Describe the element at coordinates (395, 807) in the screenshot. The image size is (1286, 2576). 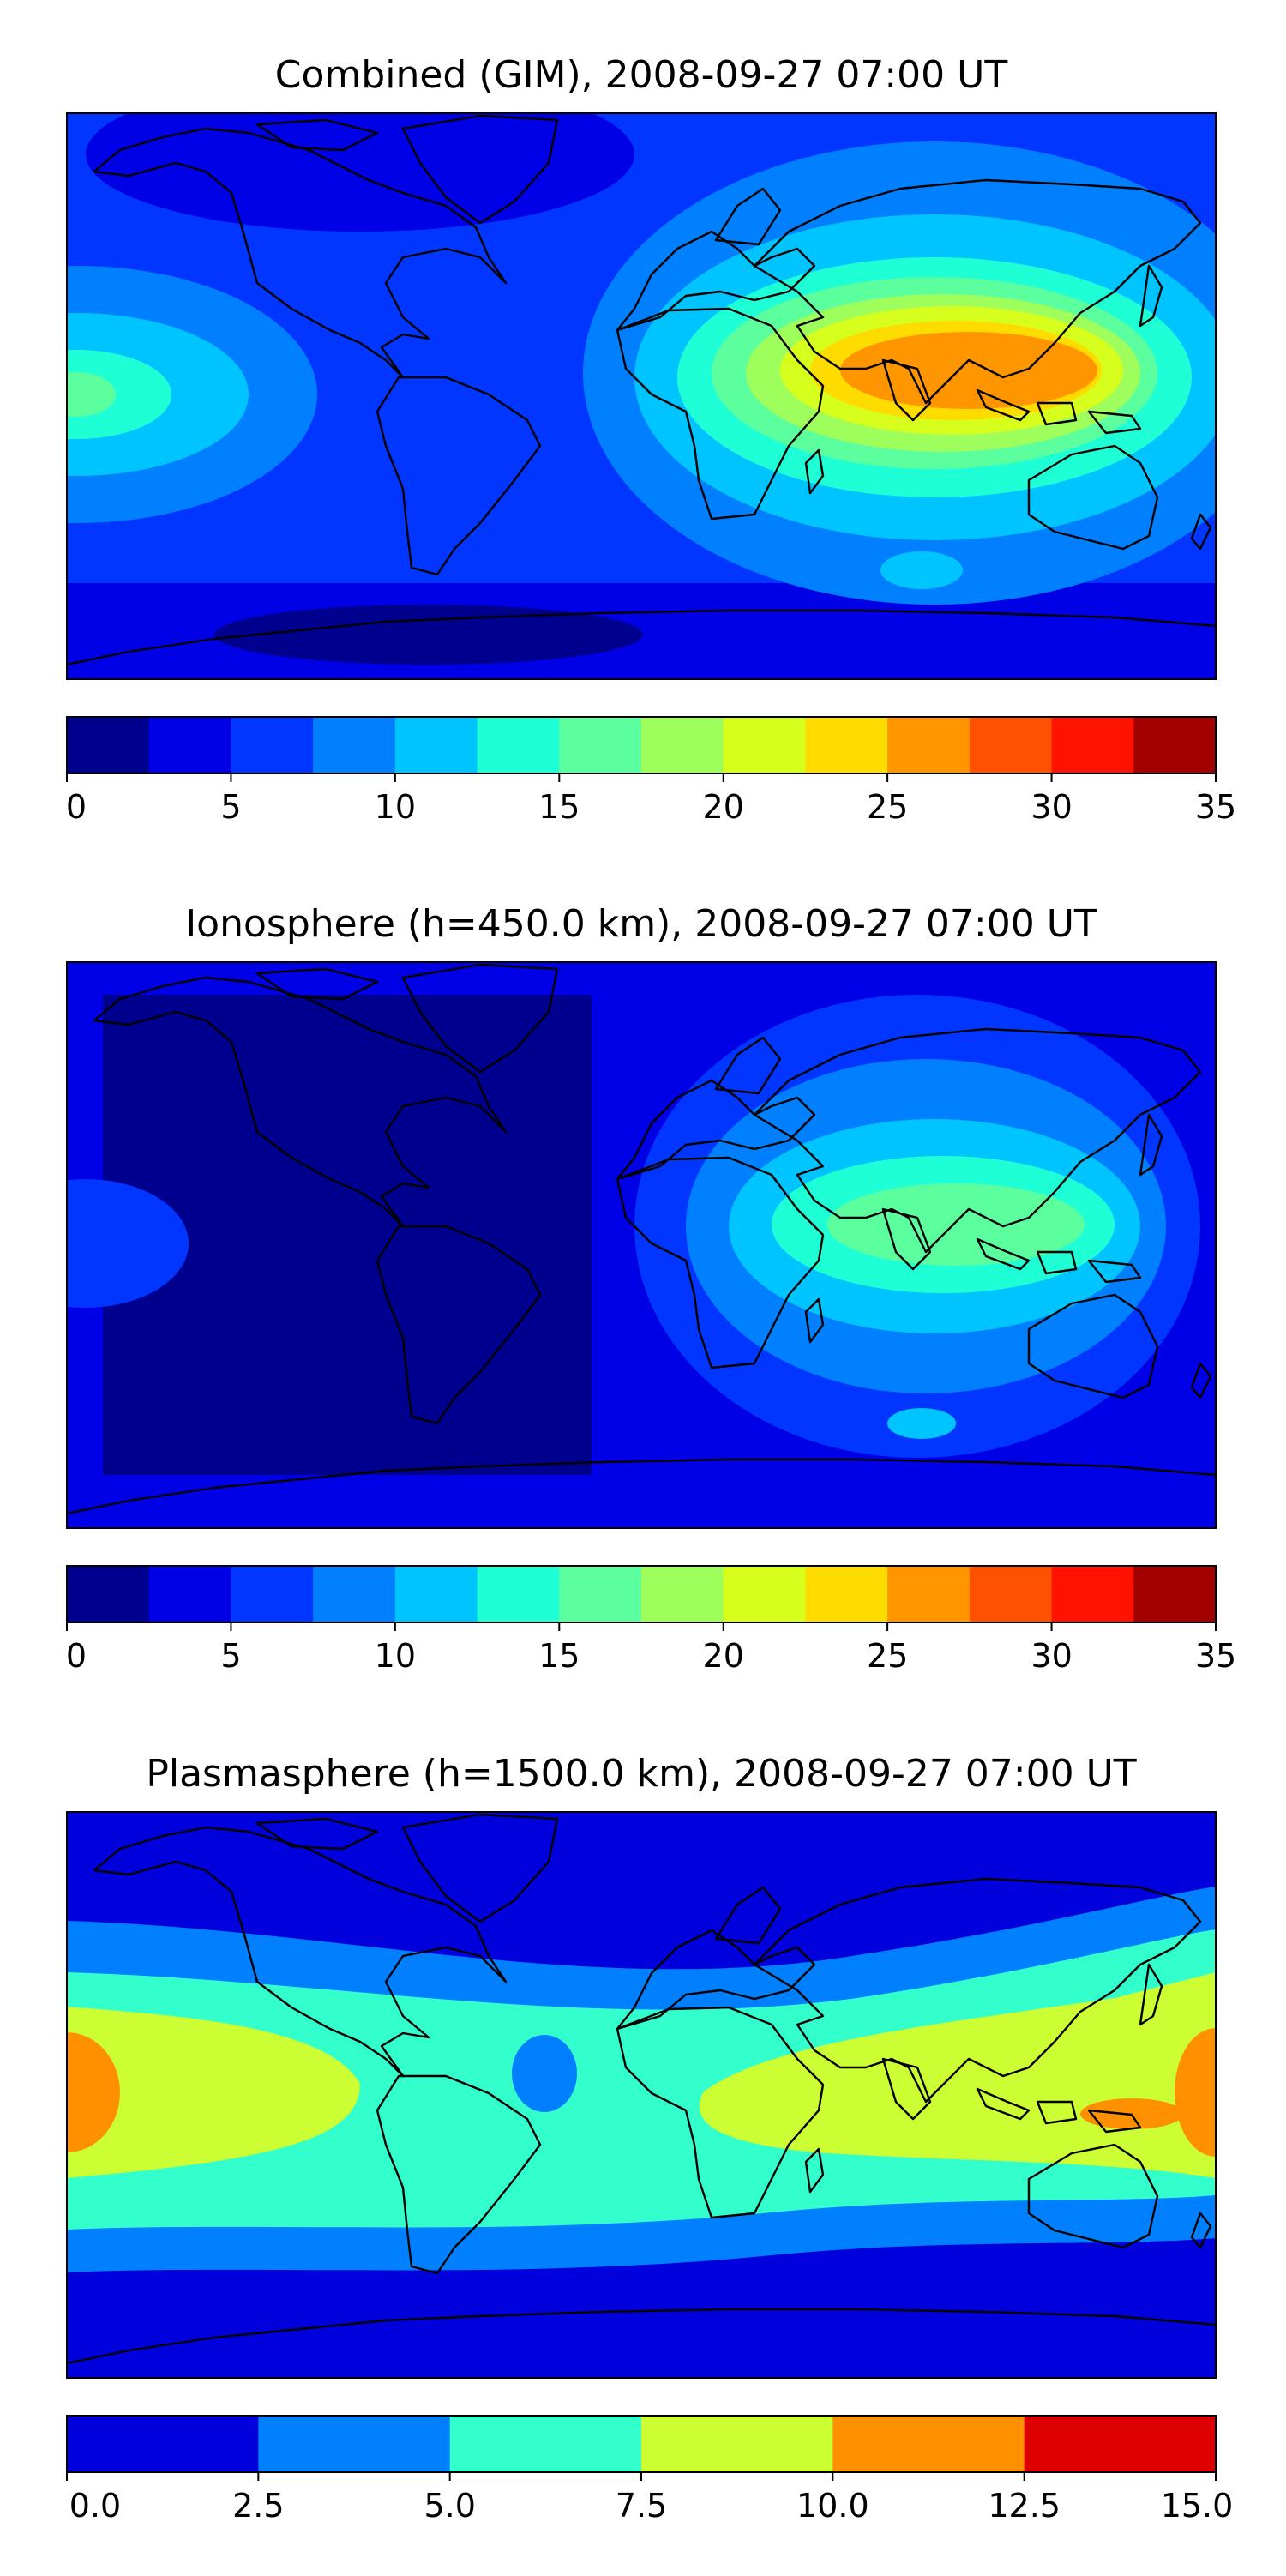
I see `colorbar-1-tick-label-2: 10` at that location.